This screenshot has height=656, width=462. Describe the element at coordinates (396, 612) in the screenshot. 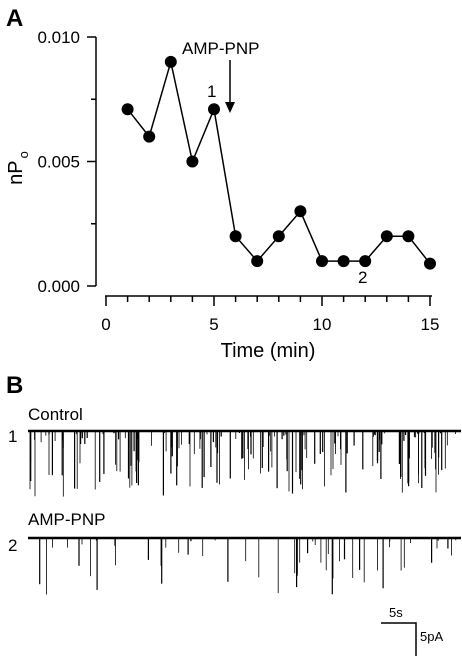

I see `scale-bar-time-label: 5s` at that location.